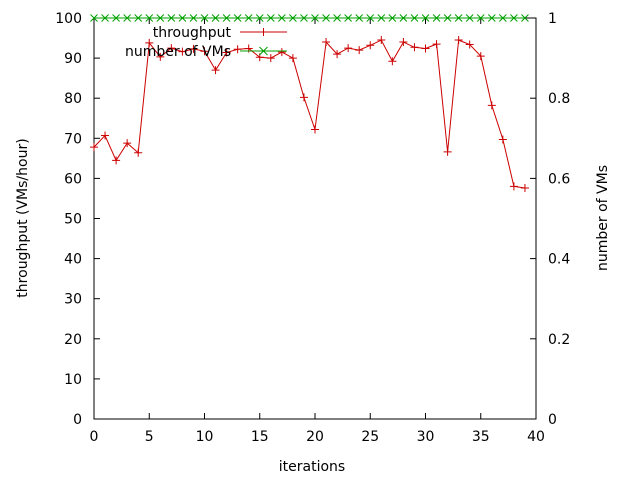 This screenshot has height=480, width=640. Describe the element at coordinates (552, 19) in the screenshot. I see `y2-tick-label: 1` at that location.